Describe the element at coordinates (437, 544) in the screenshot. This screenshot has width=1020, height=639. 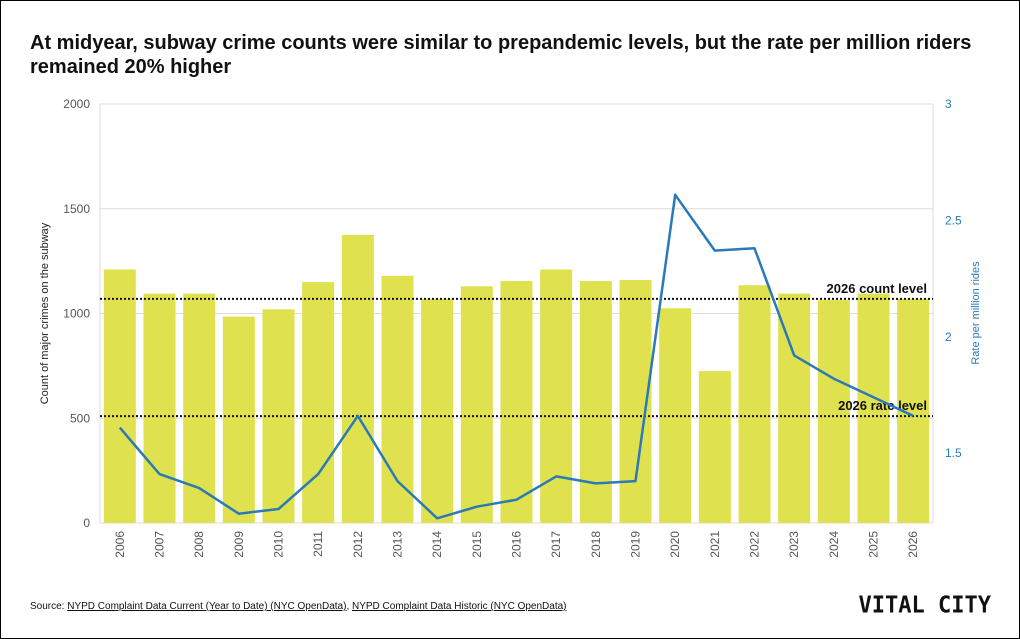
I see `x-tick-label: 2014` at that location.